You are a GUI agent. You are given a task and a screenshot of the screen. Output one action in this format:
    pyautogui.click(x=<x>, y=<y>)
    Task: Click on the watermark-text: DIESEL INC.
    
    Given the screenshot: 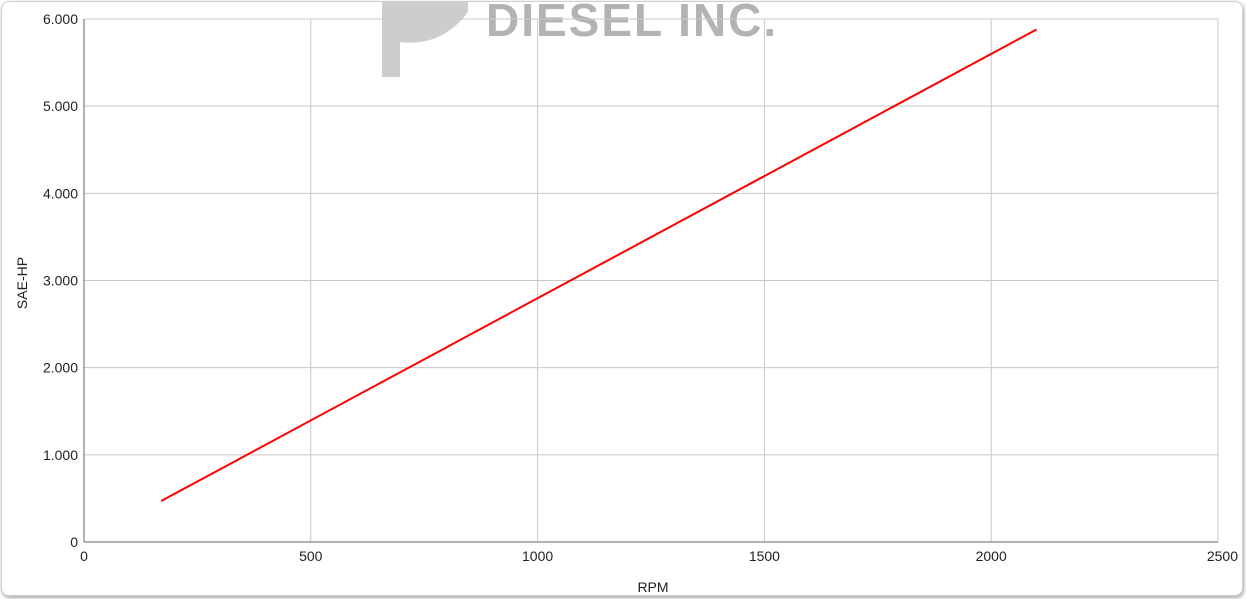 What is the action you would take?
    pyautogui.click(x=632, y=24)
    